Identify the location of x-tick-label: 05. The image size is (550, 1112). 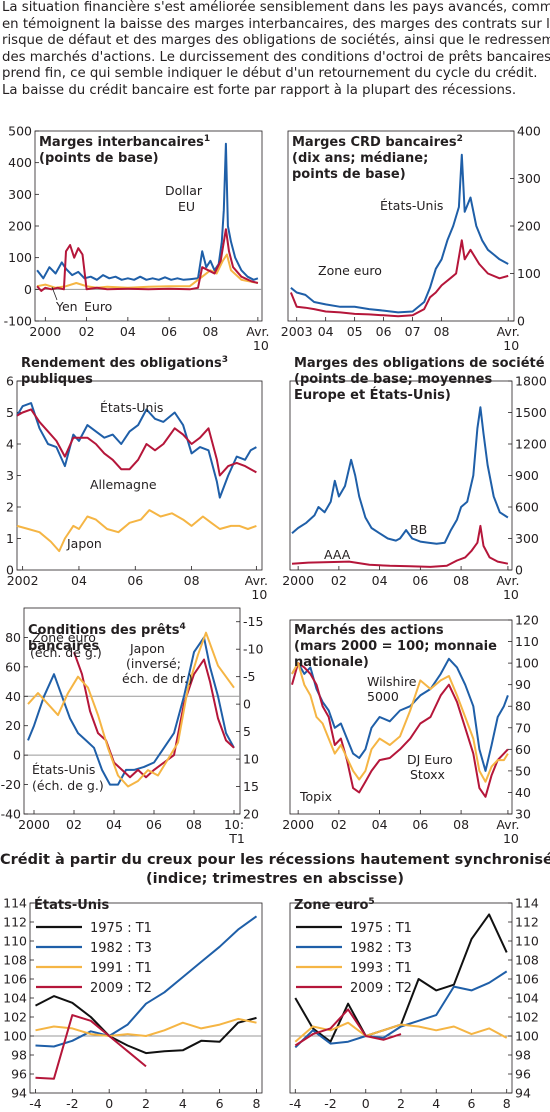
(355, 331).